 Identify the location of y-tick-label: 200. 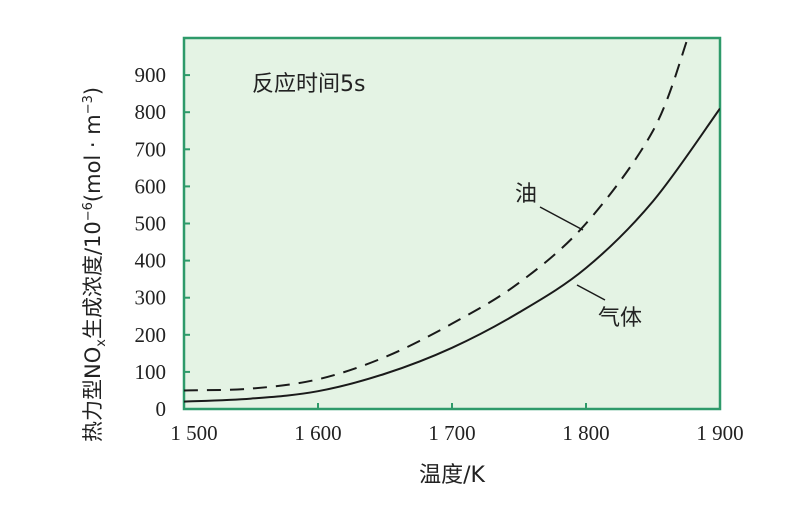
(151, 335).